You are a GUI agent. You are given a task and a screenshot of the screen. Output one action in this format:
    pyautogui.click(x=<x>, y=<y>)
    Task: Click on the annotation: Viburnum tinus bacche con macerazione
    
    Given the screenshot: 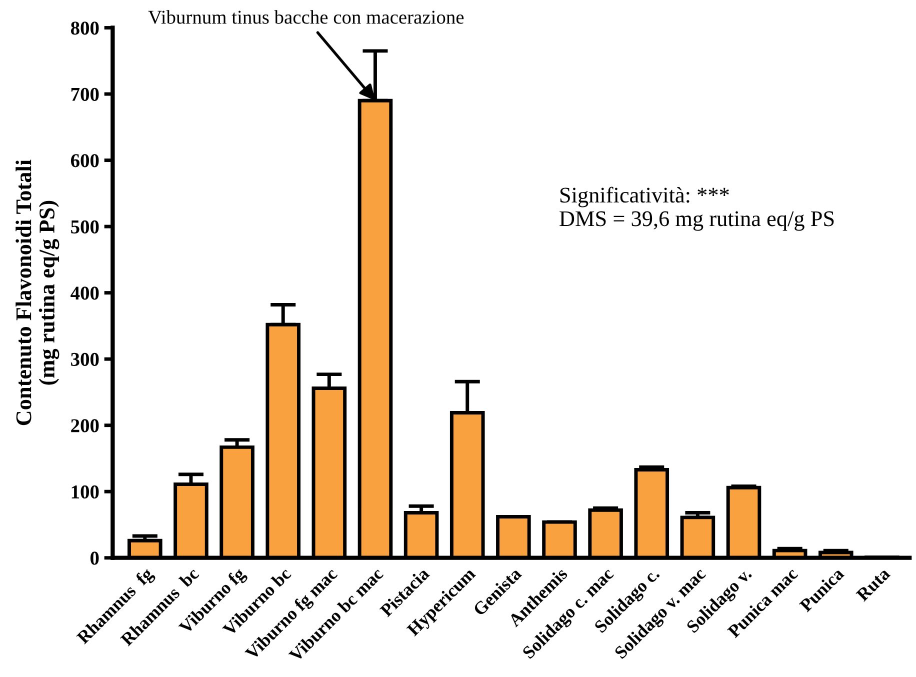 What is the action you would take?
    pyautogui.click(x=306, y=17)
    